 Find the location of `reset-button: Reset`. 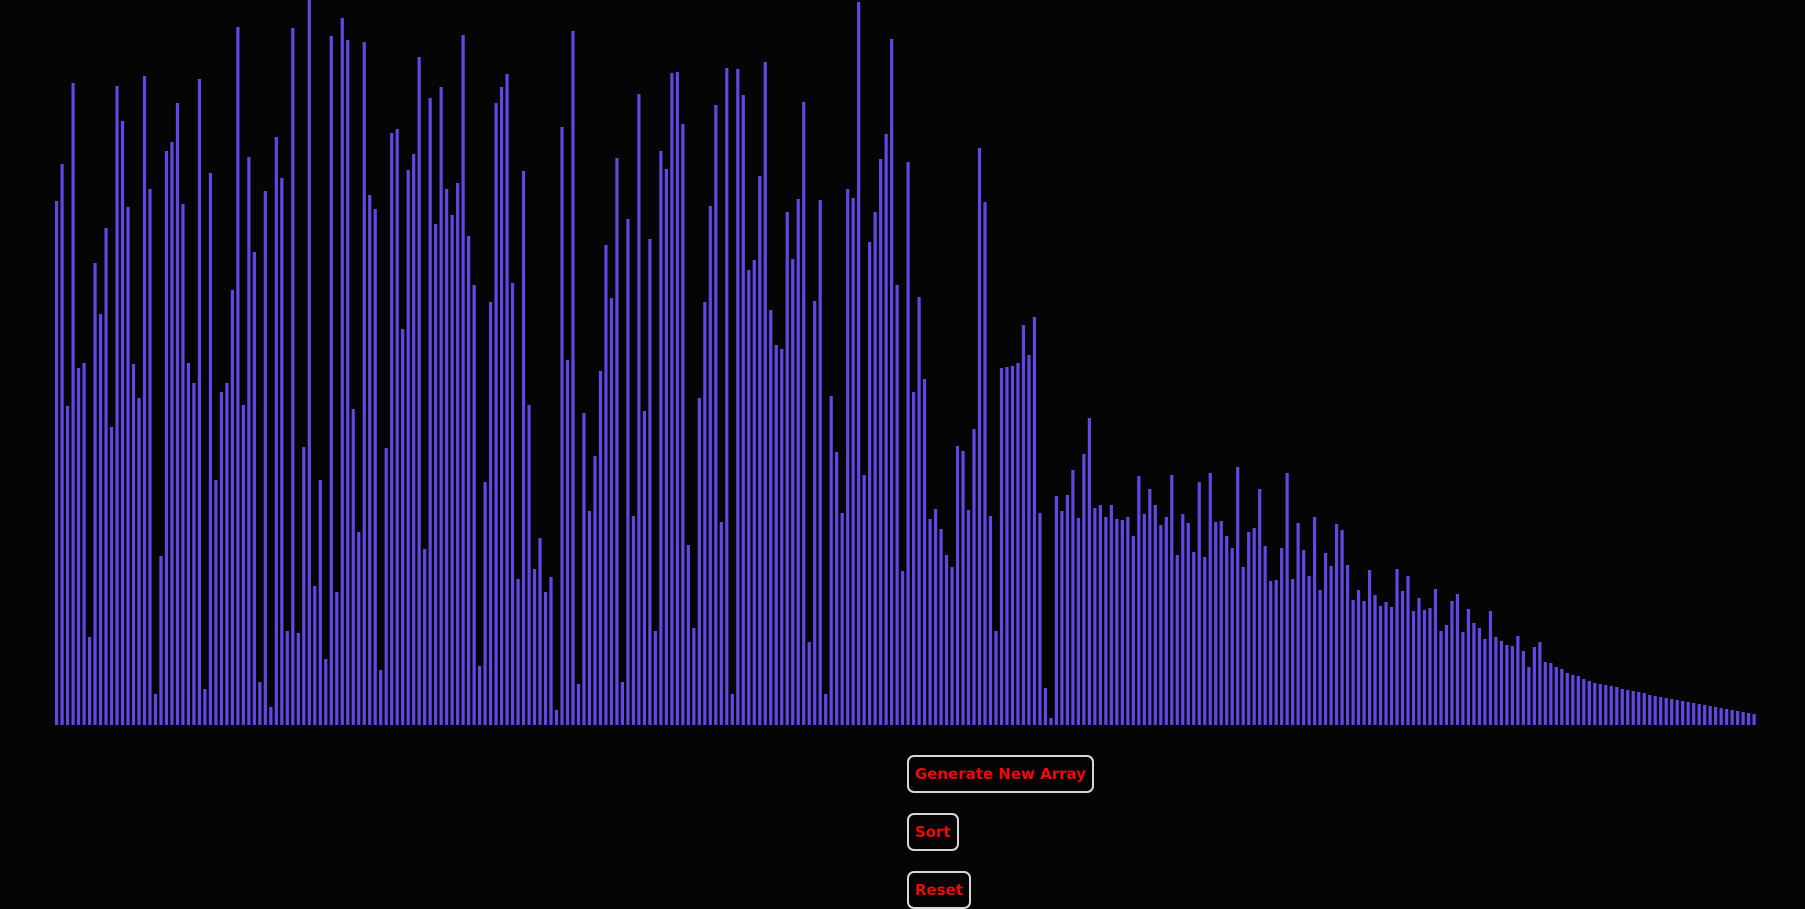

reset-button: Reset is located at coordinates (939, 890).